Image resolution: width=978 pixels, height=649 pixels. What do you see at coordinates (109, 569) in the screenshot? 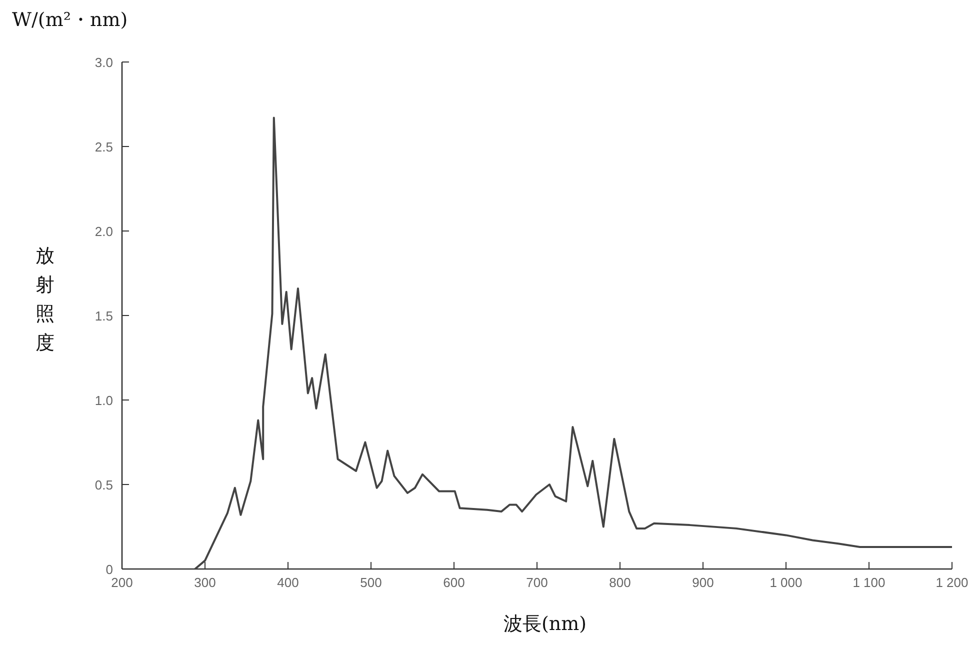
I see `y-tick-label: 0` at bounding box center [109, 569].